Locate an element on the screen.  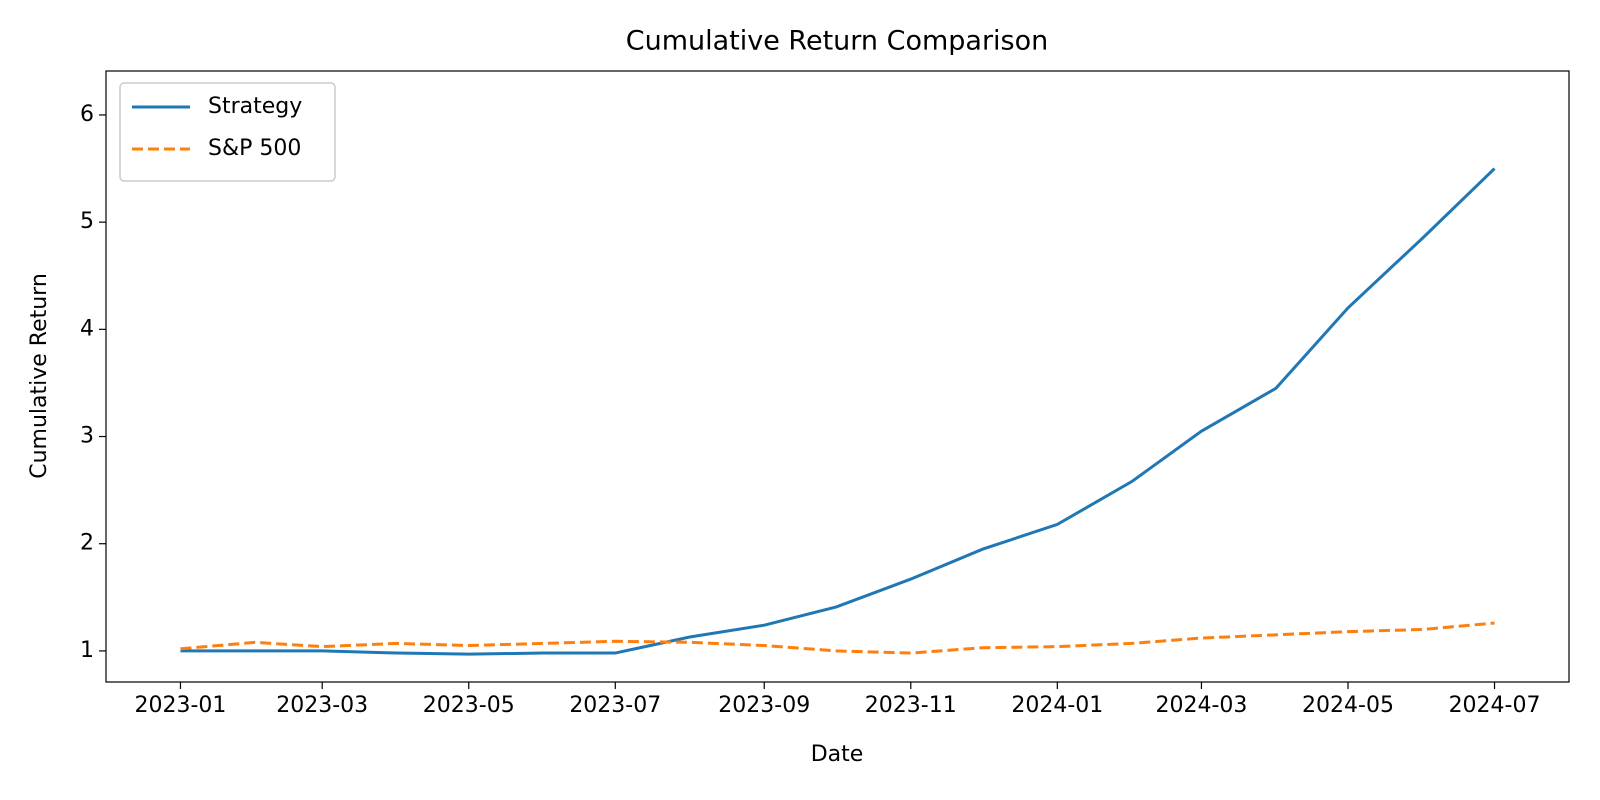
x-tick-label: 2024-01 is located at coordinates (1057, 705).